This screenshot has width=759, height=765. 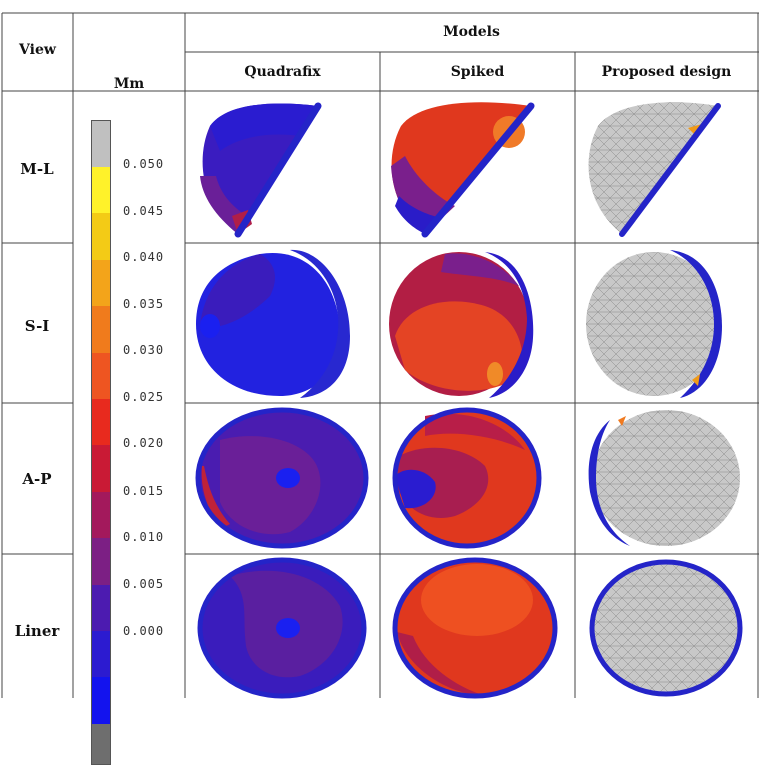 I want to click on ml-quadrafix-model, so click(x=261, y=170).